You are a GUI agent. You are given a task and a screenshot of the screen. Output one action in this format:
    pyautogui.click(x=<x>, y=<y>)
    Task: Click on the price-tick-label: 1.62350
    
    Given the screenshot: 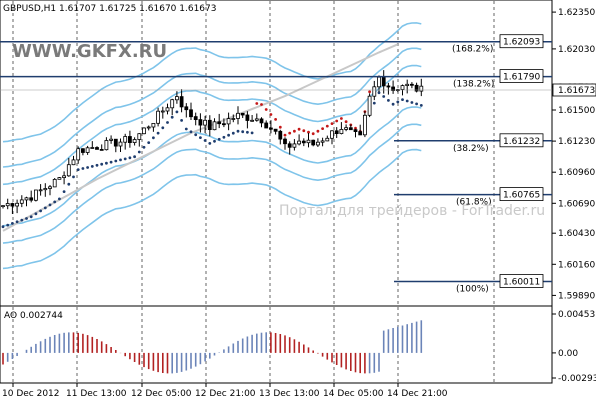 What is the action you would take?
    pyautogui.click(x=576, y=13)
    